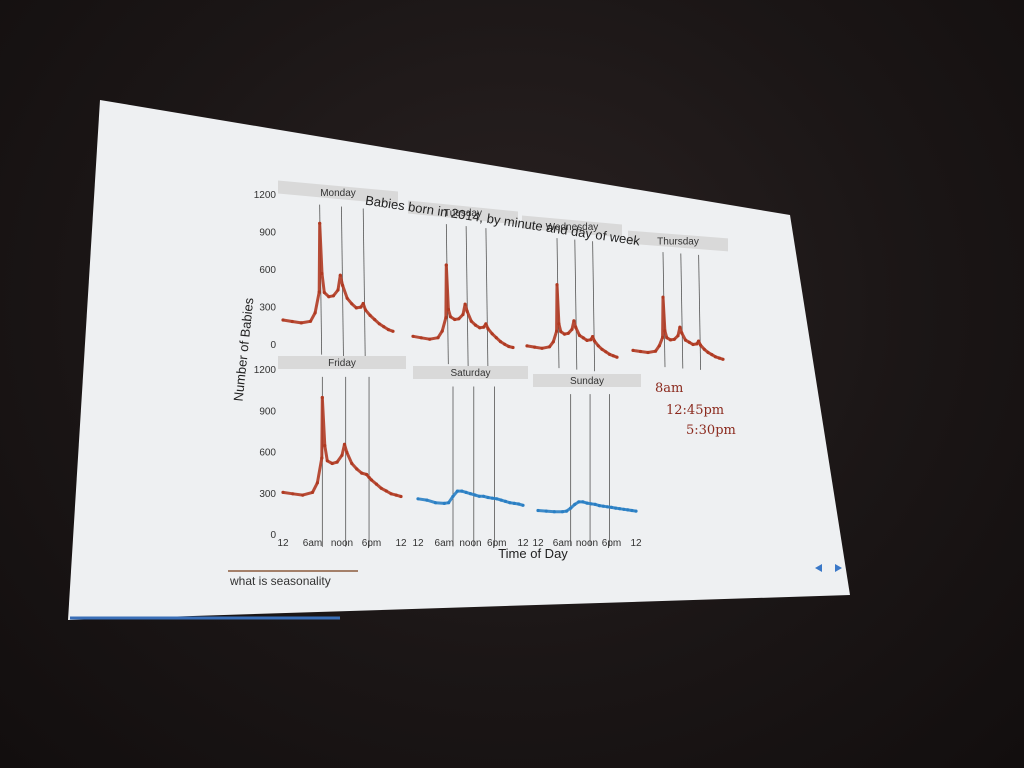 Image resolution: width=1024 pixels, height=768 pixels. What do you see at coordinates (267, 270) in the screenshot?
I see `y-tick-label: 600` at bounding box center [267, 270].